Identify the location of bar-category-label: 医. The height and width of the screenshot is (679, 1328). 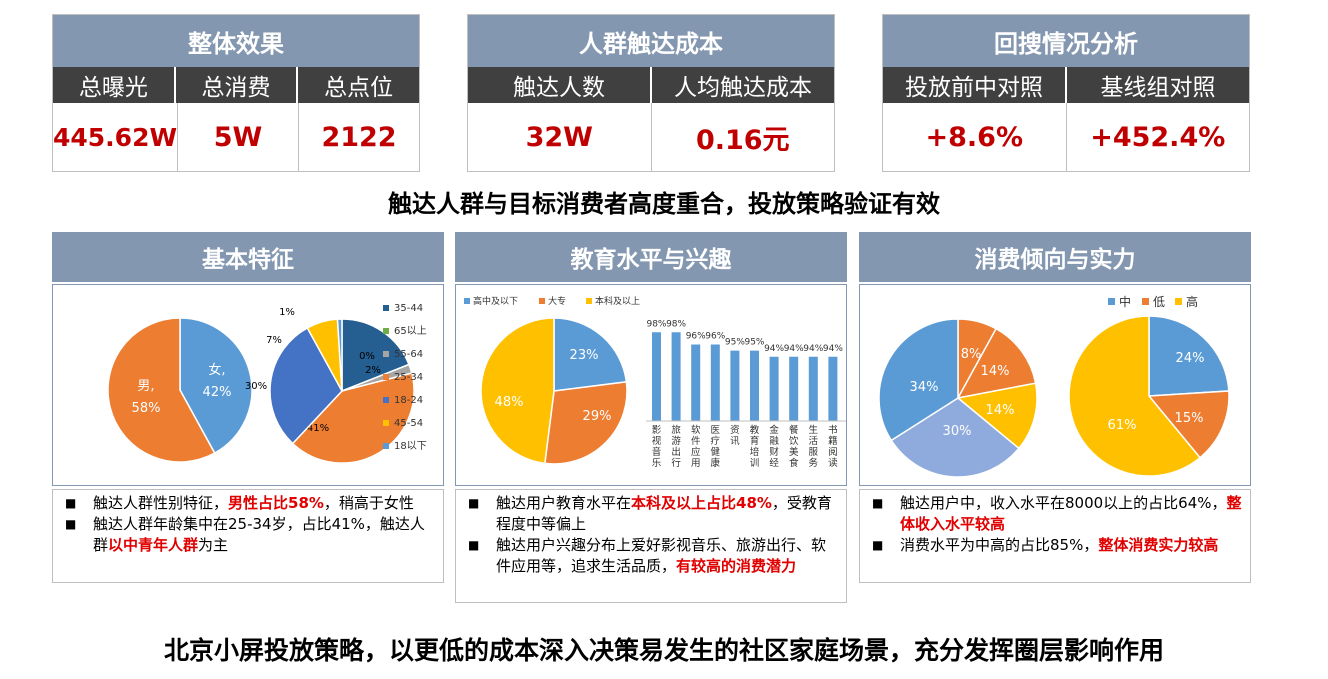
(716, 430).